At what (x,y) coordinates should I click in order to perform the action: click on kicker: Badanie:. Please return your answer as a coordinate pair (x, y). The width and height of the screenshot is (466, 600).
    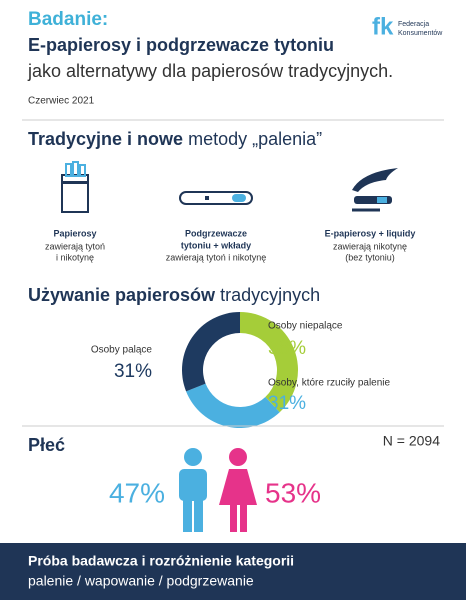
    Looking at the image, I should click on (68, 19).